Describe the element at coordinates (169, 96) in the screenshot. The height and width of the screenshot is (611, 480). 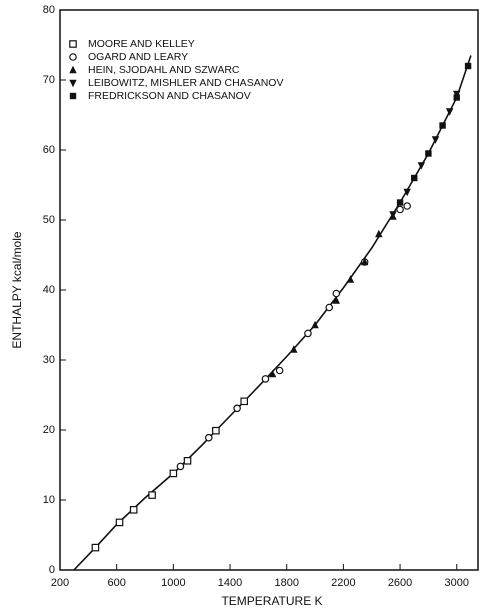
I see `legend-label: FREDRICKSON AND CHASANOV` at that location.